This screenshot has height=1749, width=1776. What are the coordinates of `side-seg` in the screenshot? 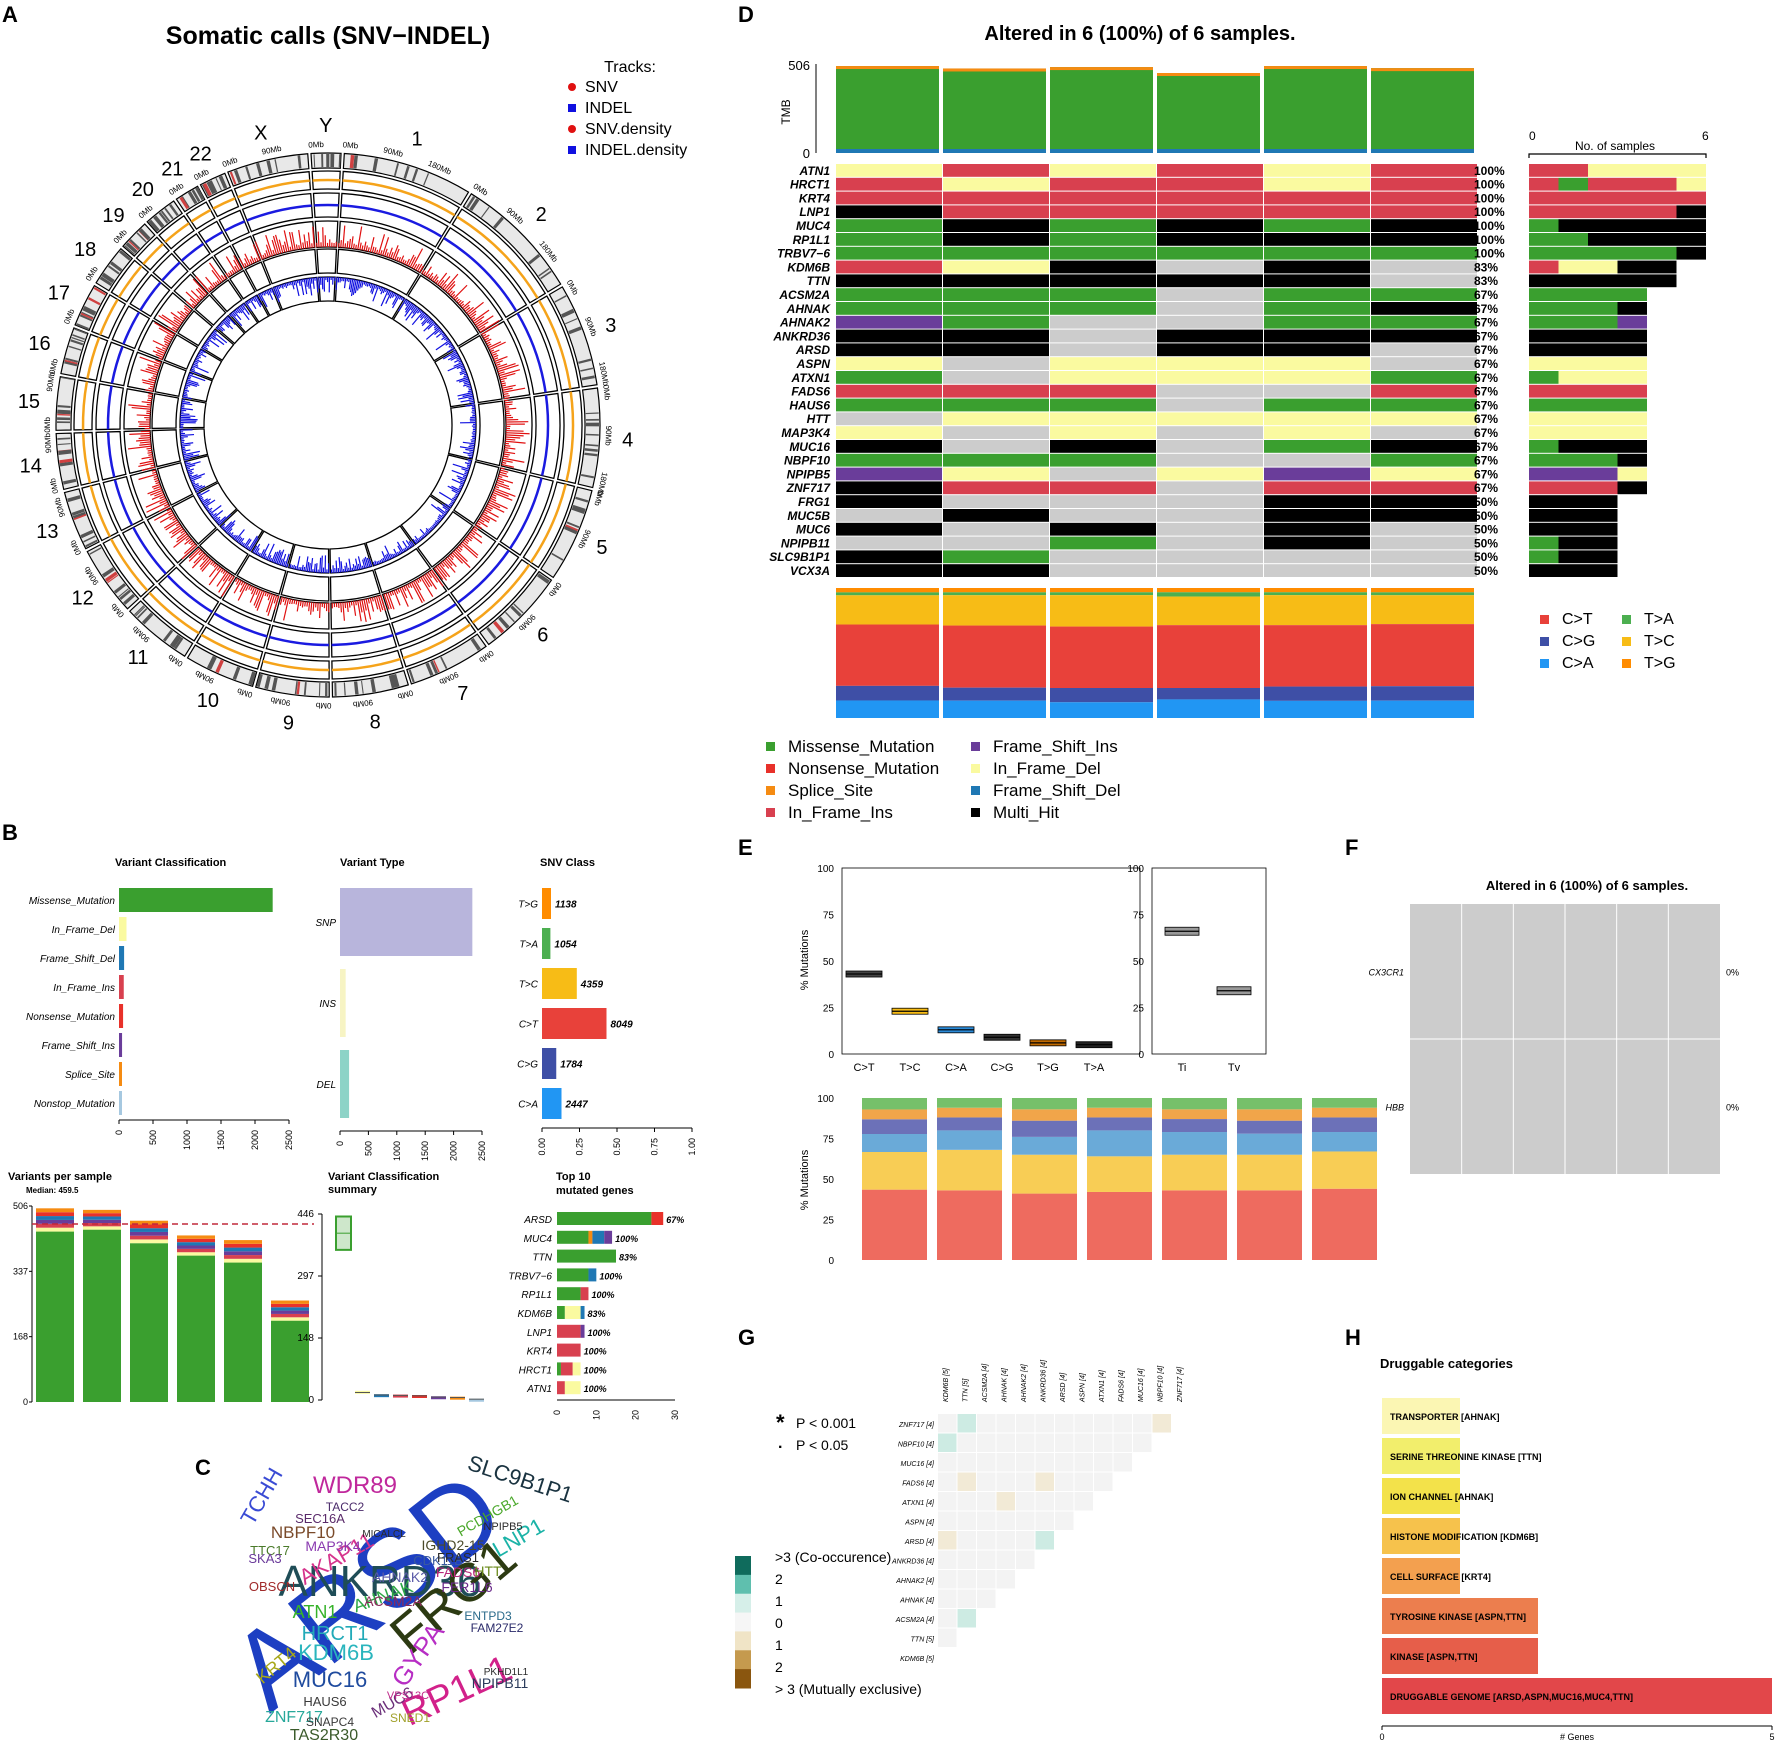 It's located at (1573, 184).